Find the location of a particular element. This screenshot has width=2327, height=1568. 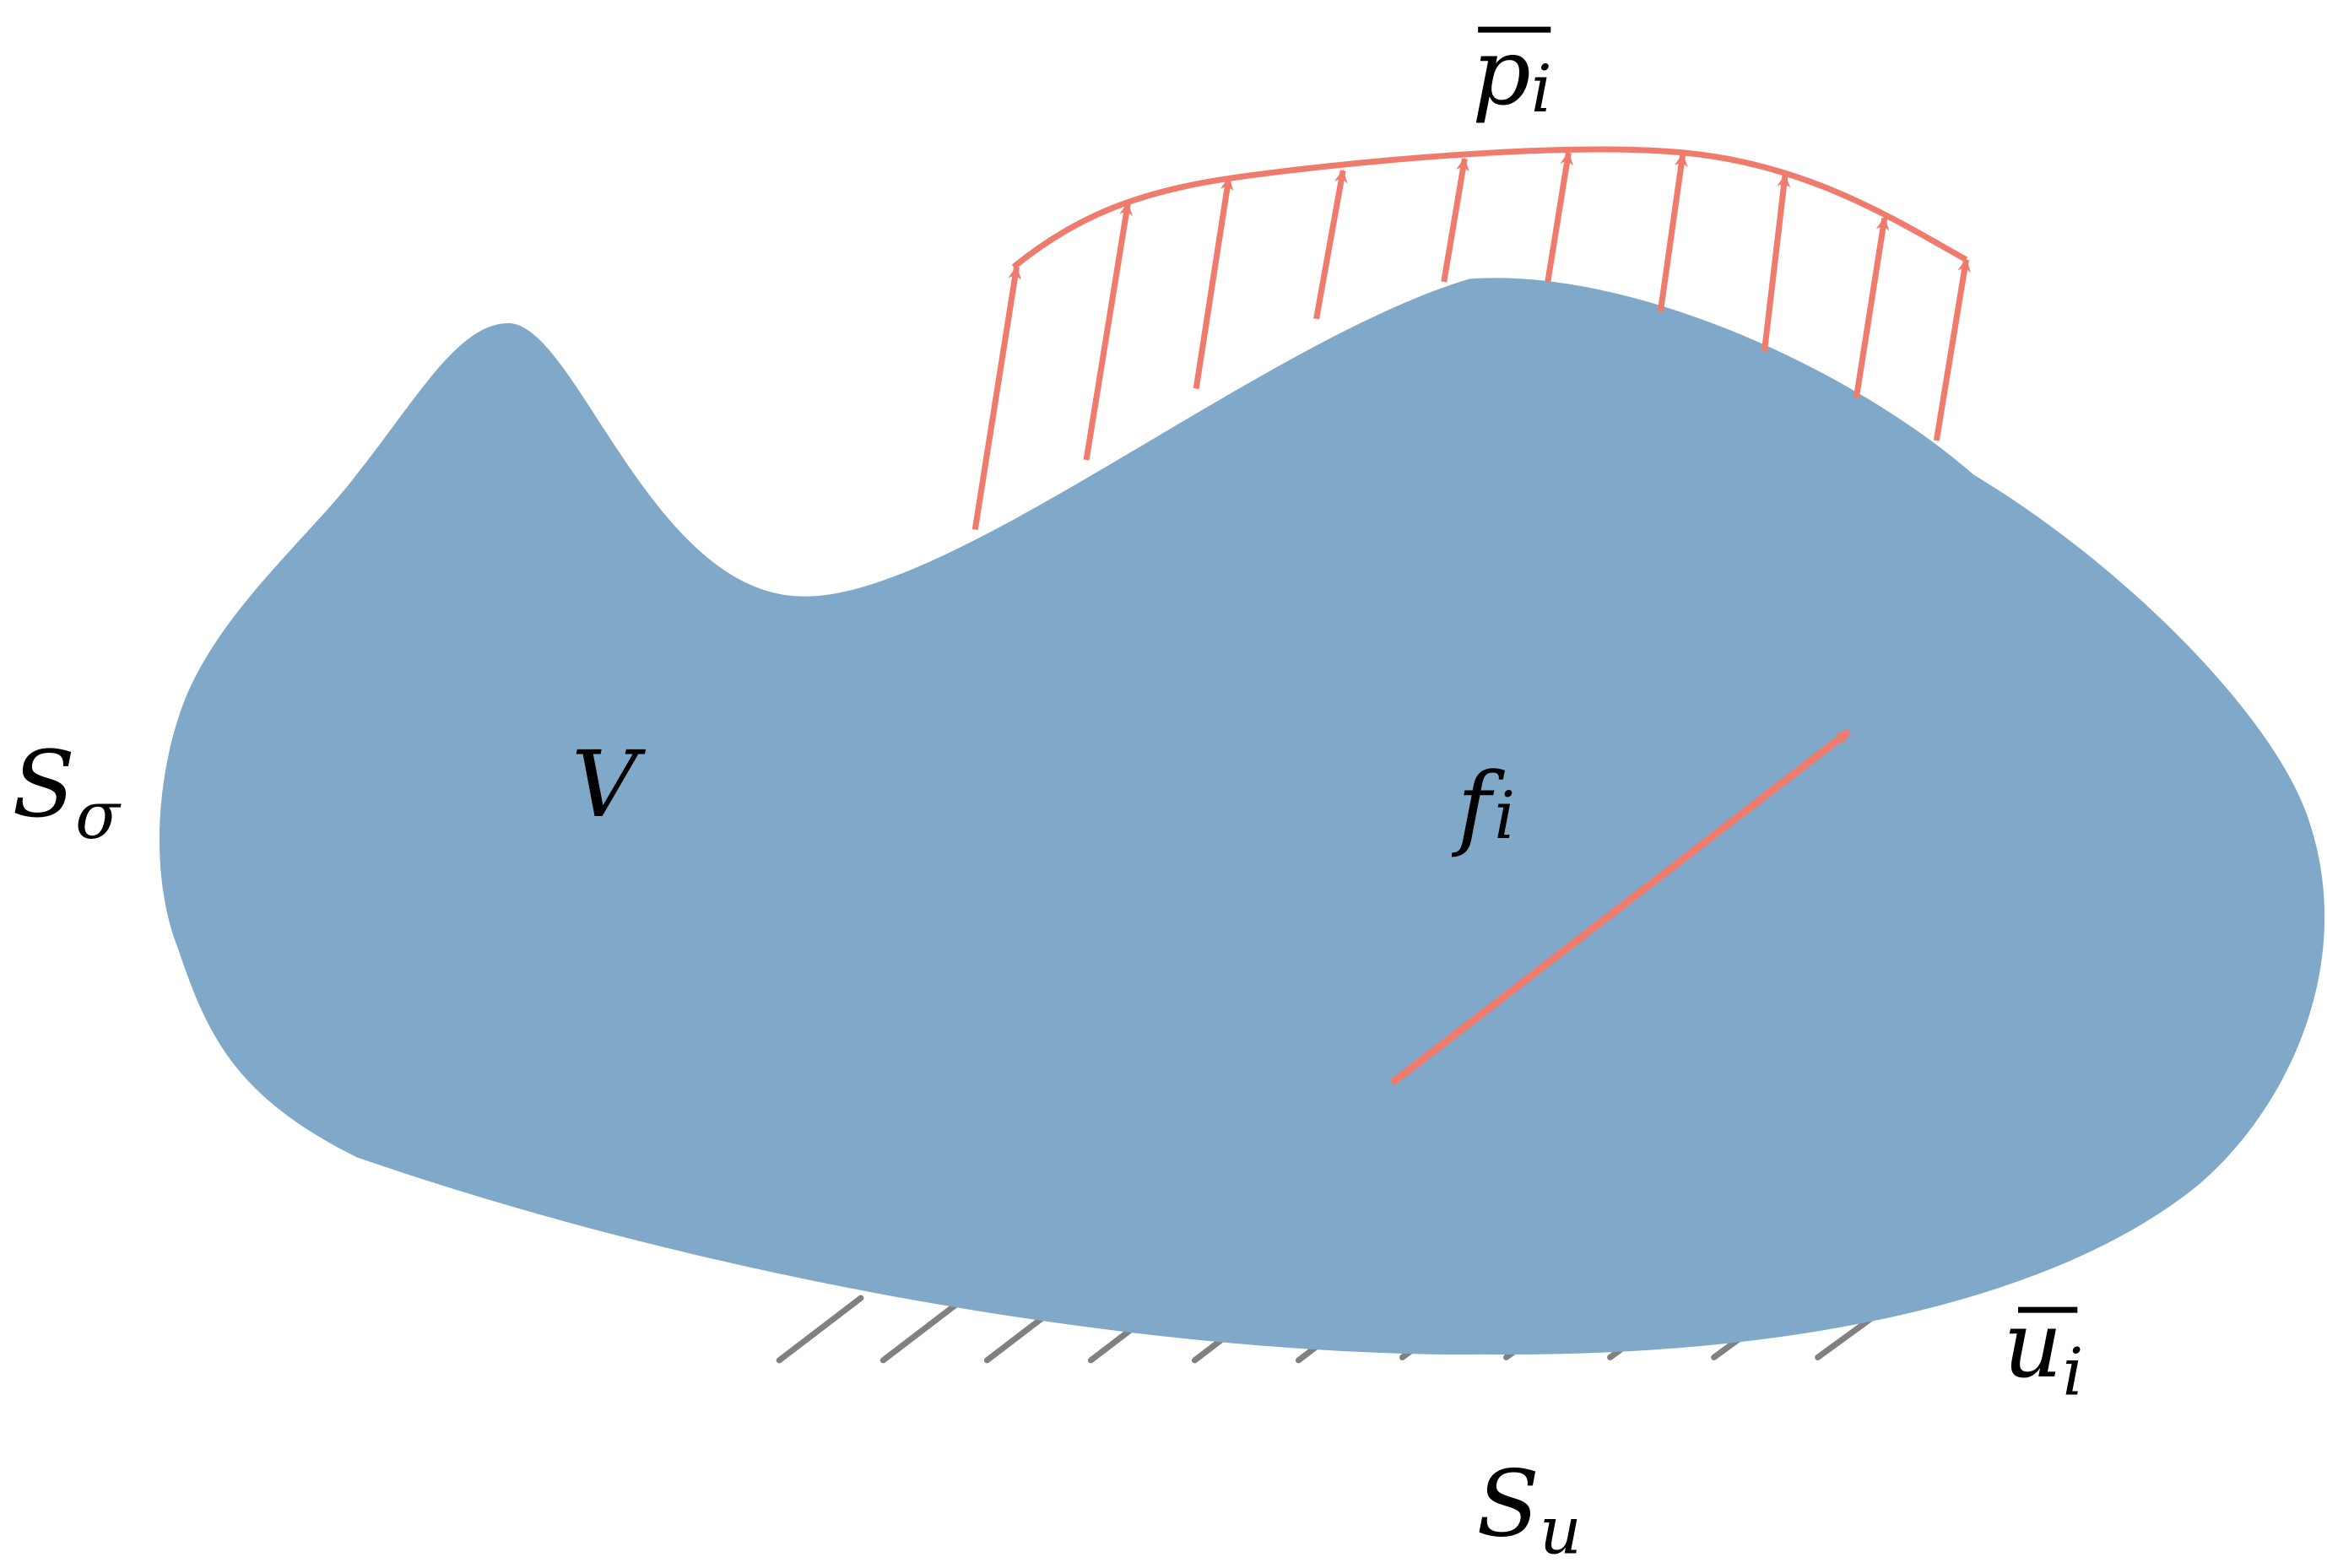

volume-label: V is located at coordinates (608, 784).